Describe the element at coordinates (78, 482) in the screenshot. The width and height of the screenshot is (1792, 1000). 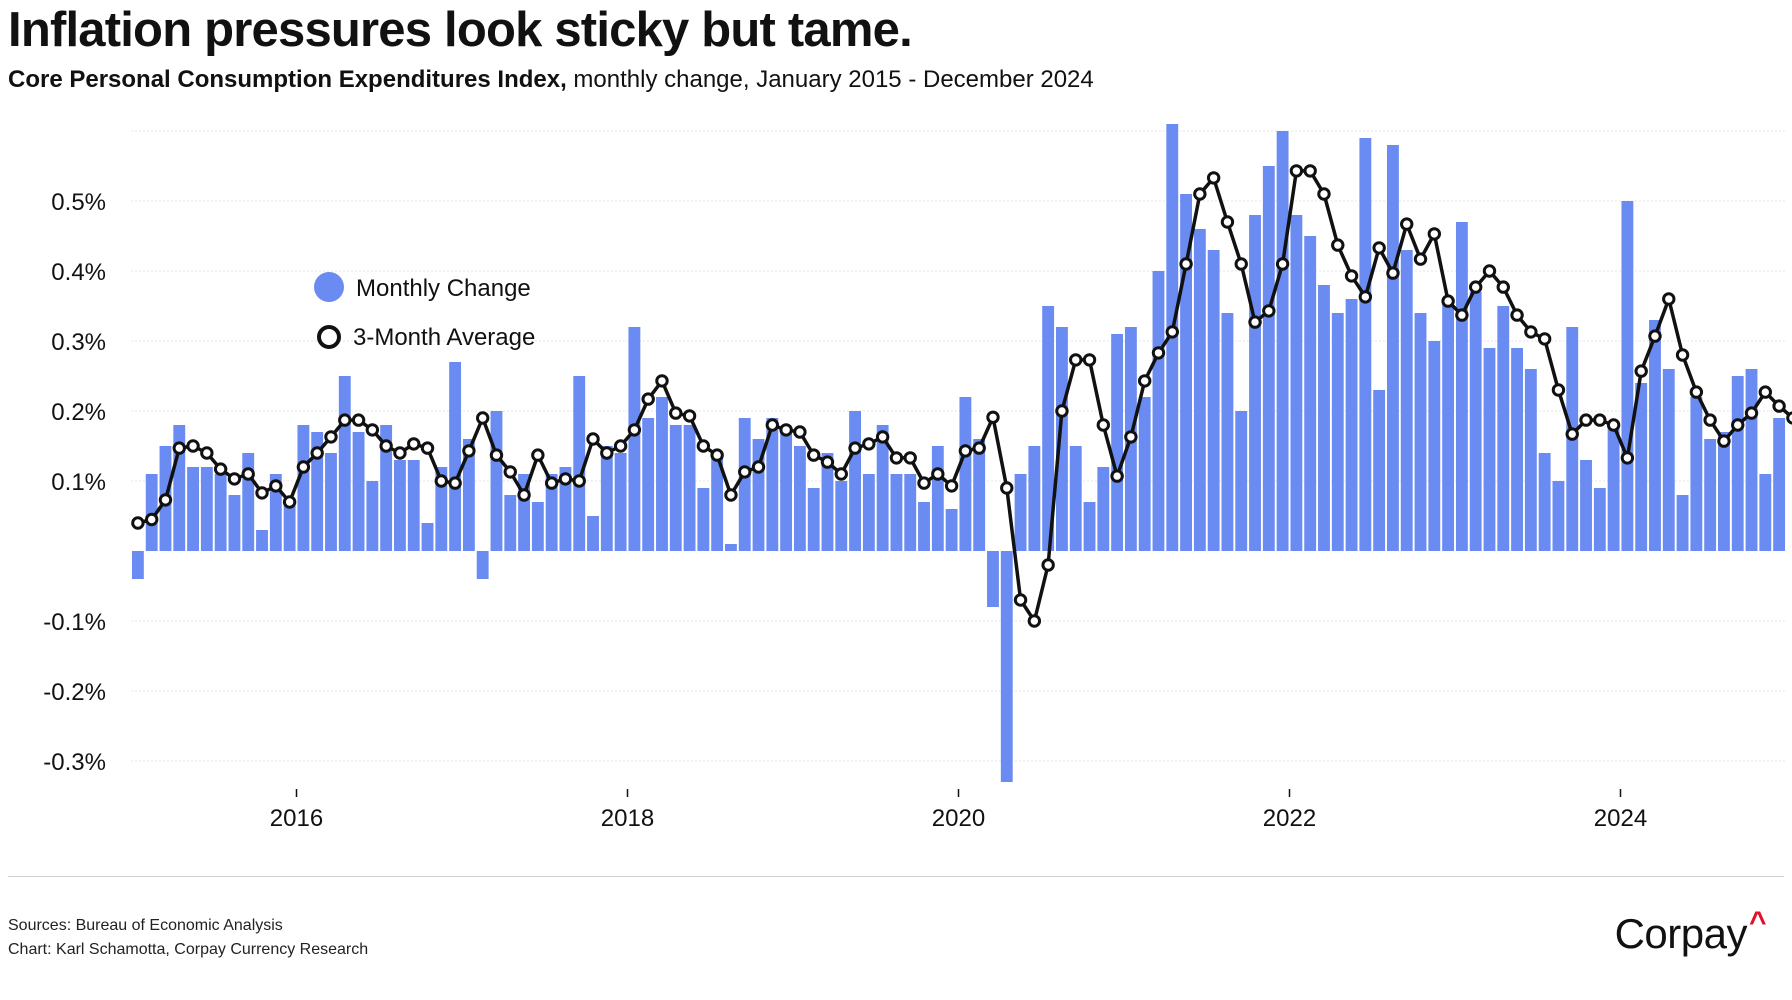
I see `y-tick-label: 0.1%` at that location.